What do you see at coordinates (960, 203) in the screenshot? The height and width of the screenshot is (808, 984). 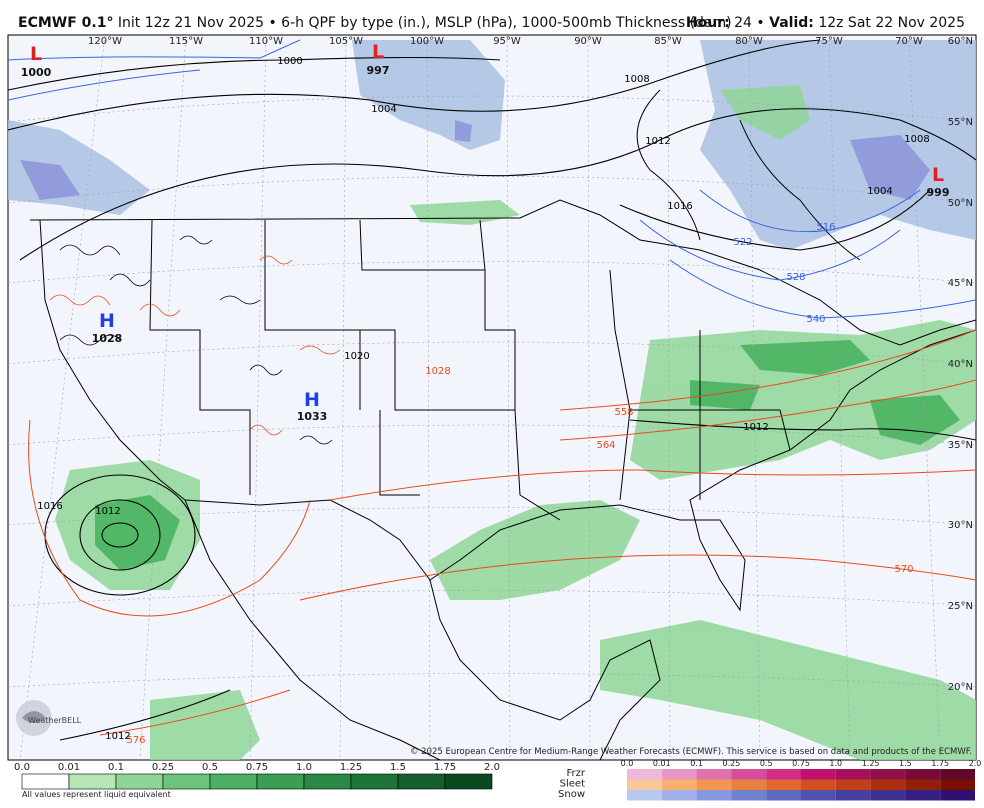 I see `latitude-label: 50°N` at bounding box center [960, 203].